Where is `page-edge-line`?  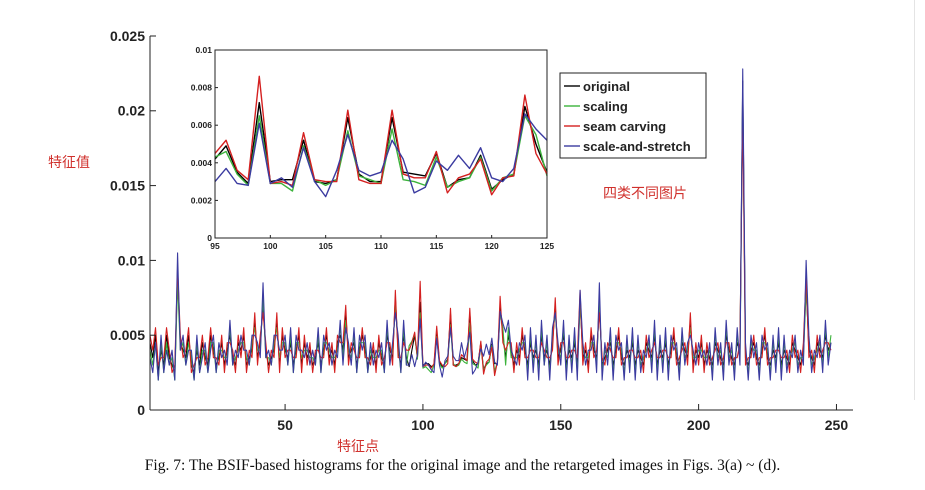
page-edge-line is located at coordinates (914, 200).